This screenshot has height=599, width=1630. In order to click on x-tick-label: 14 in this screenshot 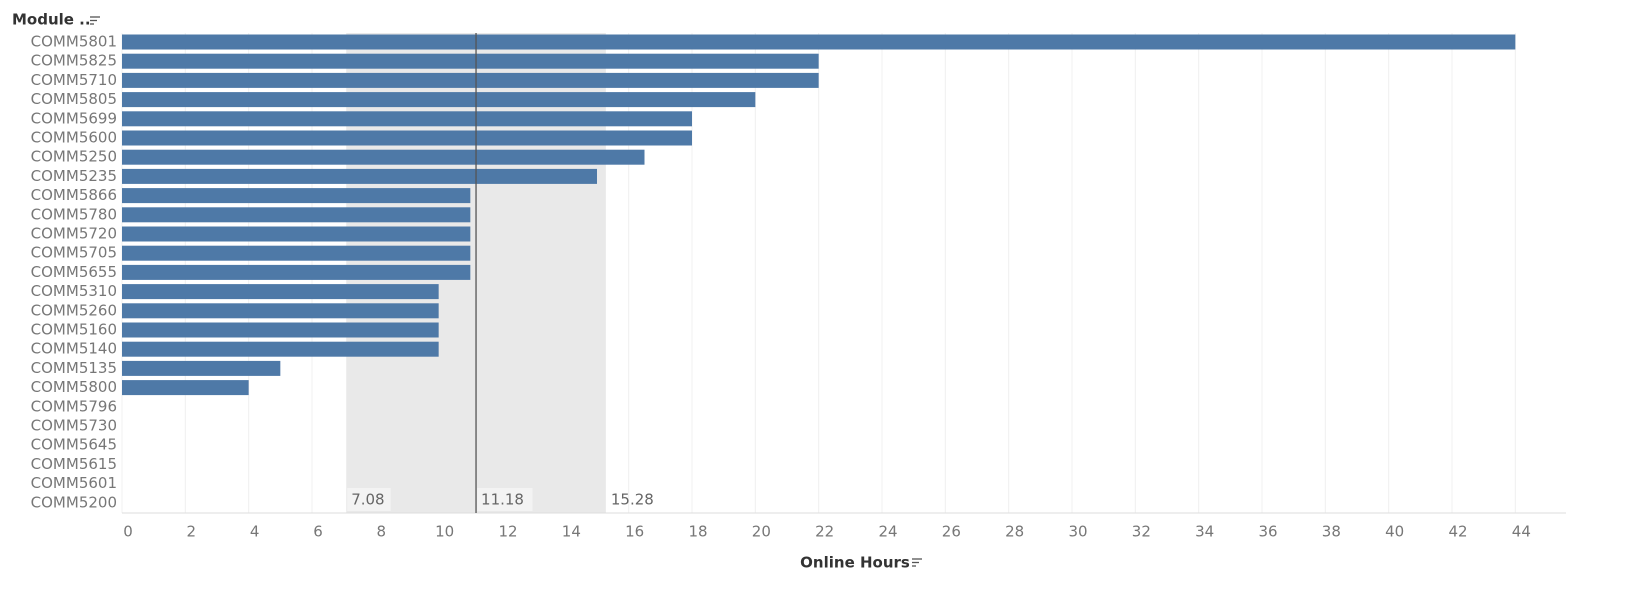, I will do `click(571, 532)`.